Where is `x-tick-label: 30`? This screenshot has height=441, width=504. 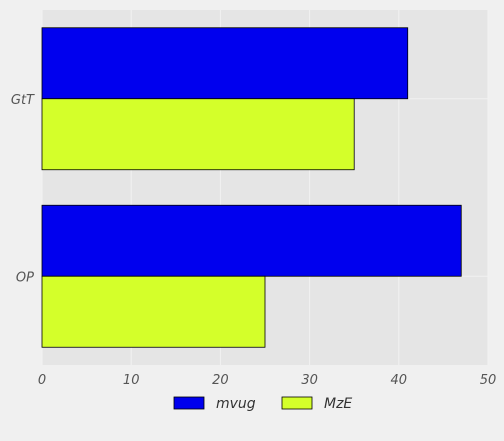 x-tick-label: 30 is located at coordinates (309, 380).